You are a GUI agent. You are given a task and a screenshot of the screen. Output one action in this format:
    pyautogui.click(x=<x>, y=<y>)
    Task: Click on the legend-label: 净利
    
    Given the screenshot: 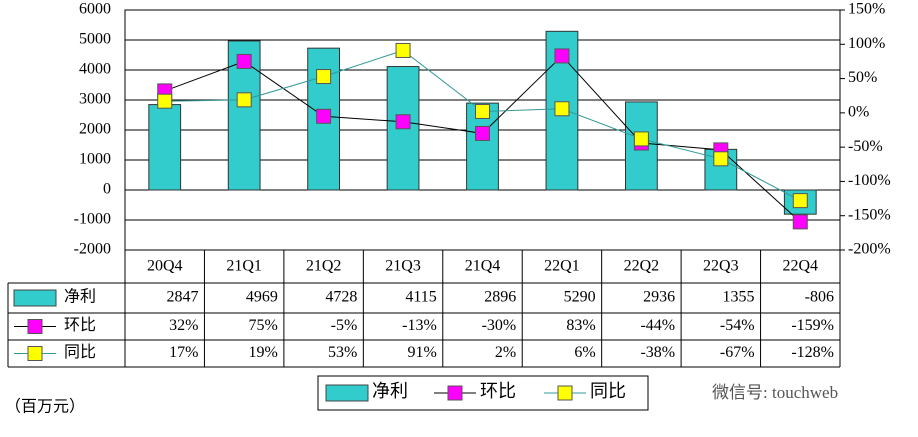 What is the action you would take?
    pyautogui.click(x=390, y=391)
    